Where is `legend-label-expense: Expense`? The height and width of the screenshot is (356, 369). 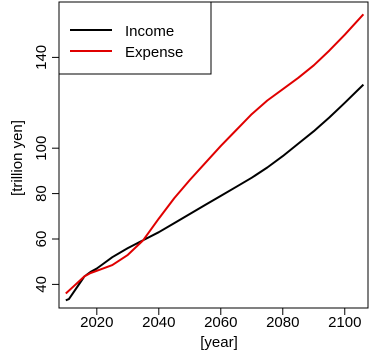 legend-label-expense: Expense is located at coordinates (154, 52).